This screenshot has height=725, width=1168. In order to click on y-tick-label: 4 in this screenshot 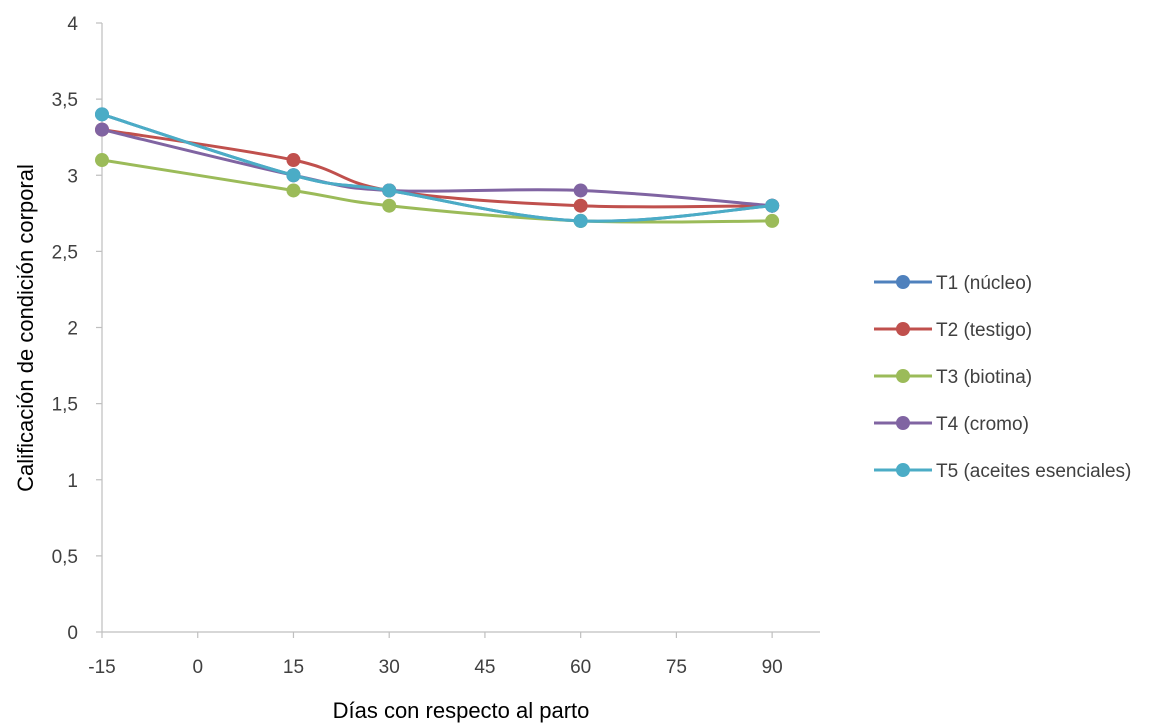, I will do `click(72, 24)`.